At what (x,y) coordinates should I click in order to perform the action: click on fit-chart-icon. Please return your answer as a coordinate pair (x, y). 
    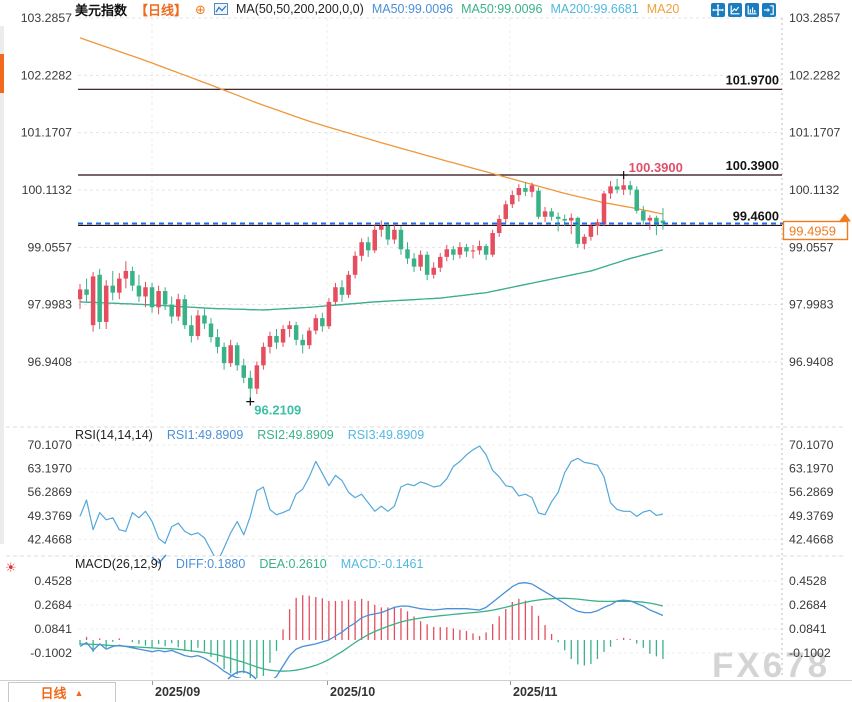
    Looking at the image, I should click on (735, 10).